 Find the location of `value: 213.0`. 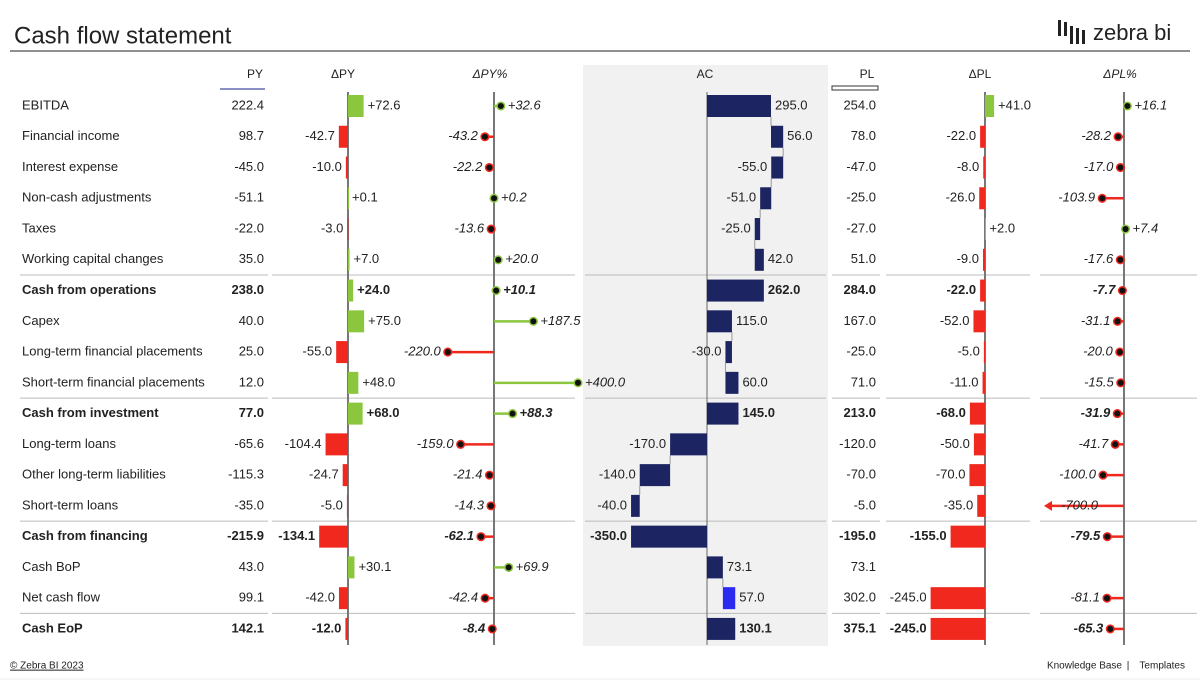

value: 213.0 is located at coordinates (859, 412).